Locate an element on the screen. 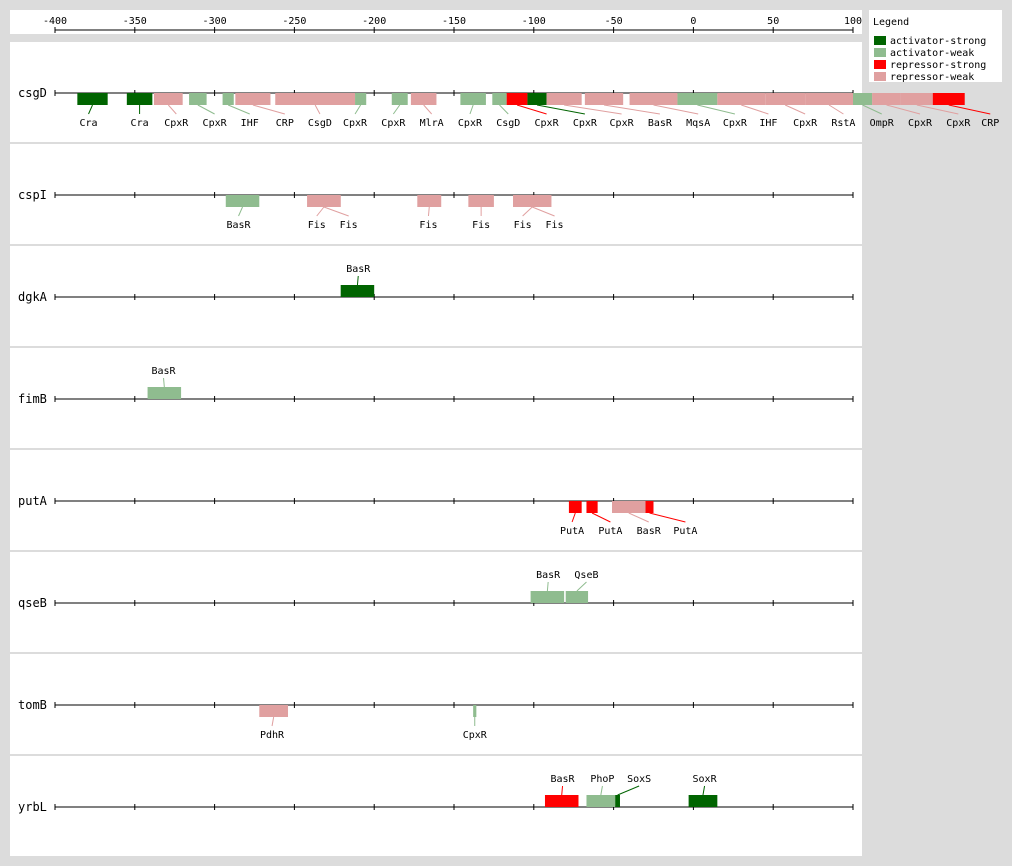 This screenshot has width=1012, height=866. gene-name: csgD is located at coordinates (32, 93).